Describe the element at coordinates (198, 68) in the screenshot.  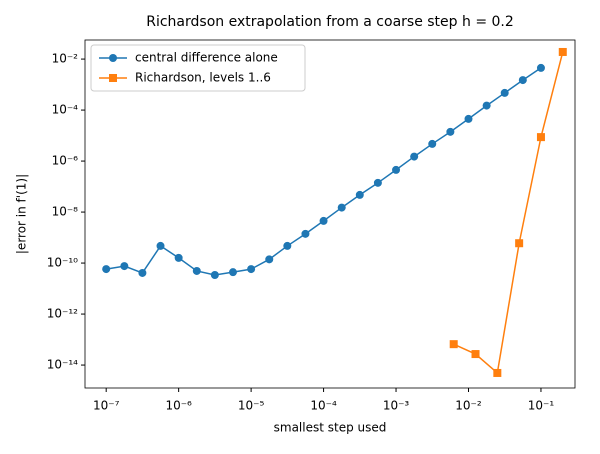
I see `legend-box` at that location.